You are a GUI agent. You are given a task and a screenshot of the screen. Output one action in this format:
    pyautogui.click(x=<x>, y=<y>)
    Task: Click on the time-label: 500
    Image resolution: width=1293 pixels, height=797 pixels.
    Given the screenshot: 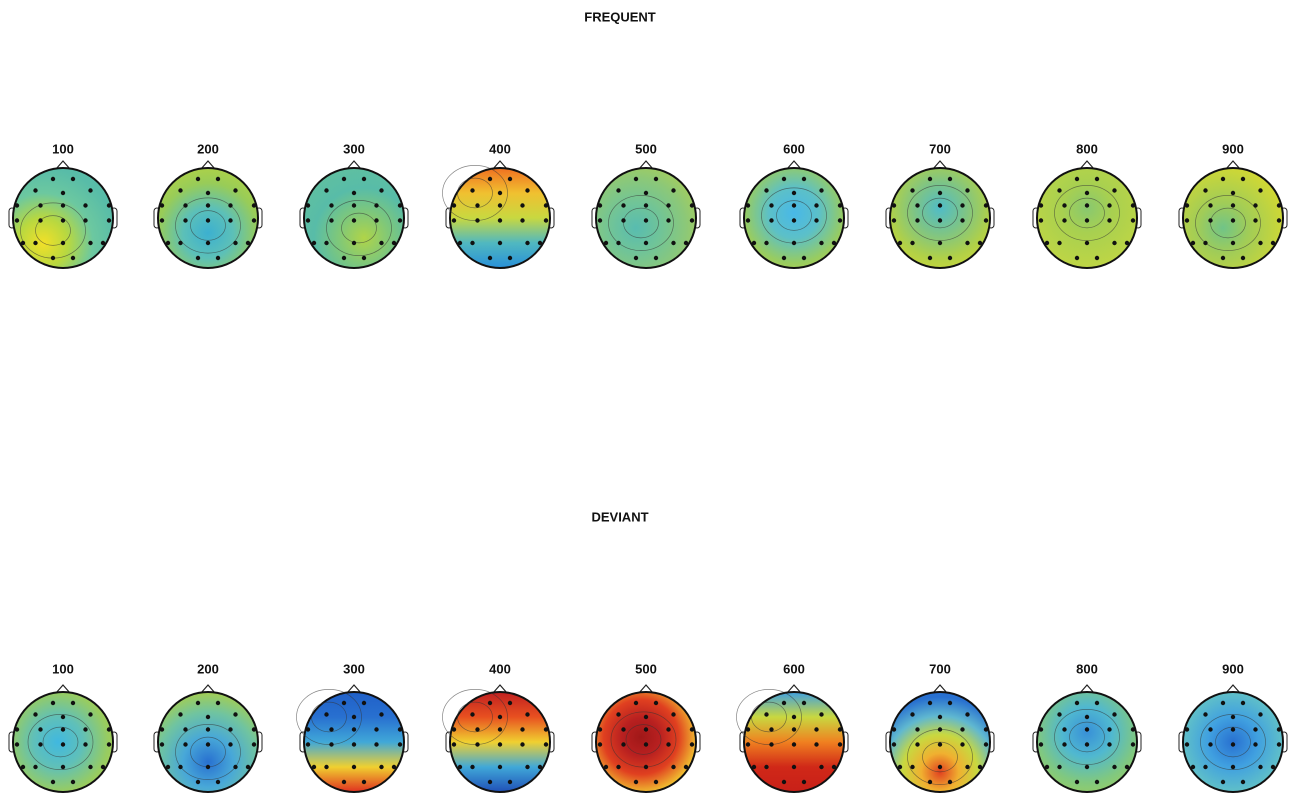 What is the action you would take?
    pyautogui.click(x=646, y=148)
    